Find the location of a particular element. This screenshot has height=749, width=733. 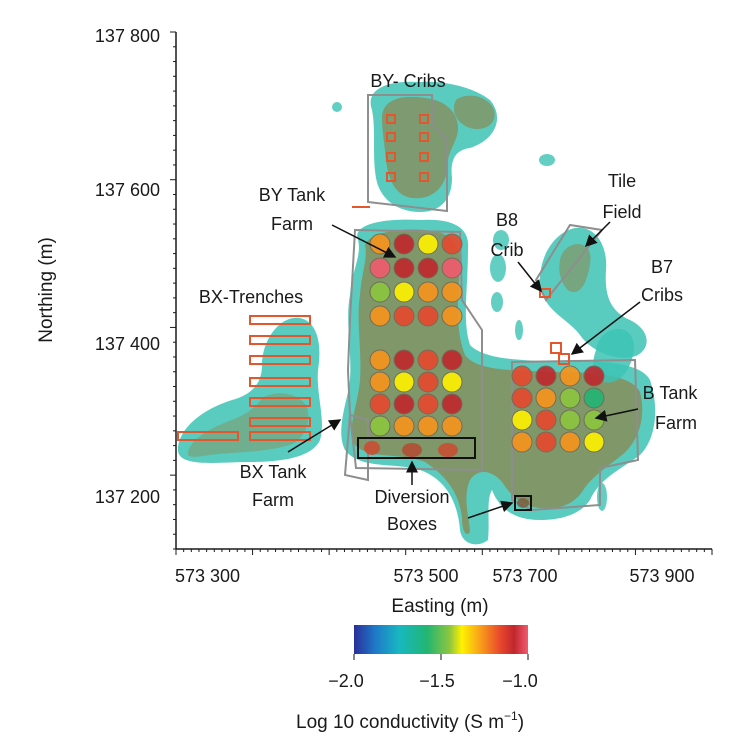

label-tile-field-line2: Field is located at coordinates (621, 212).